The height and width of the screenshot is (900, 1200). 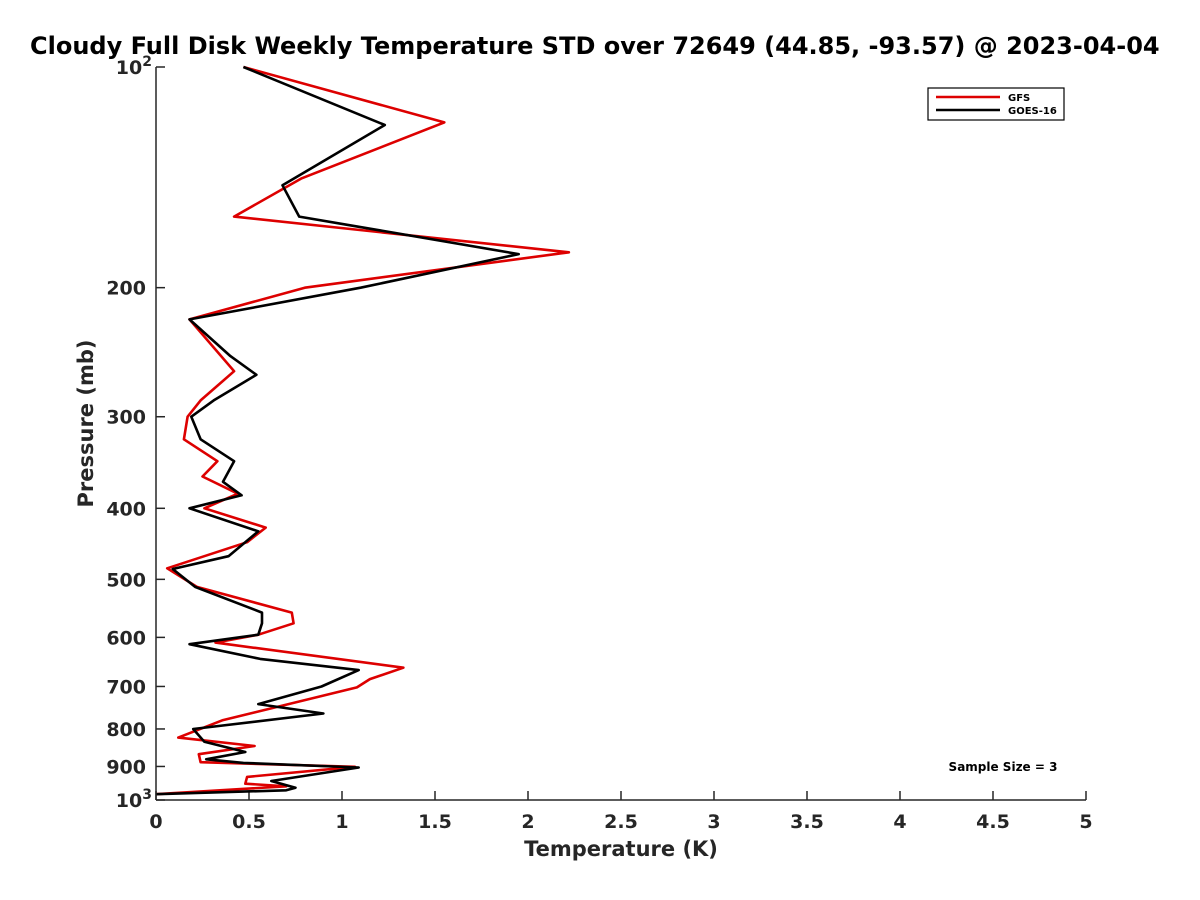 I want to click on y-tick-label: 200, so click(x=126, y=289).